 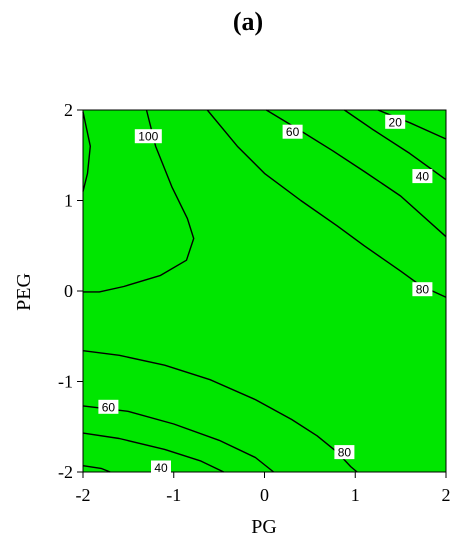 I want to click on x-tick-label: -2, so click(x=83, y=495).